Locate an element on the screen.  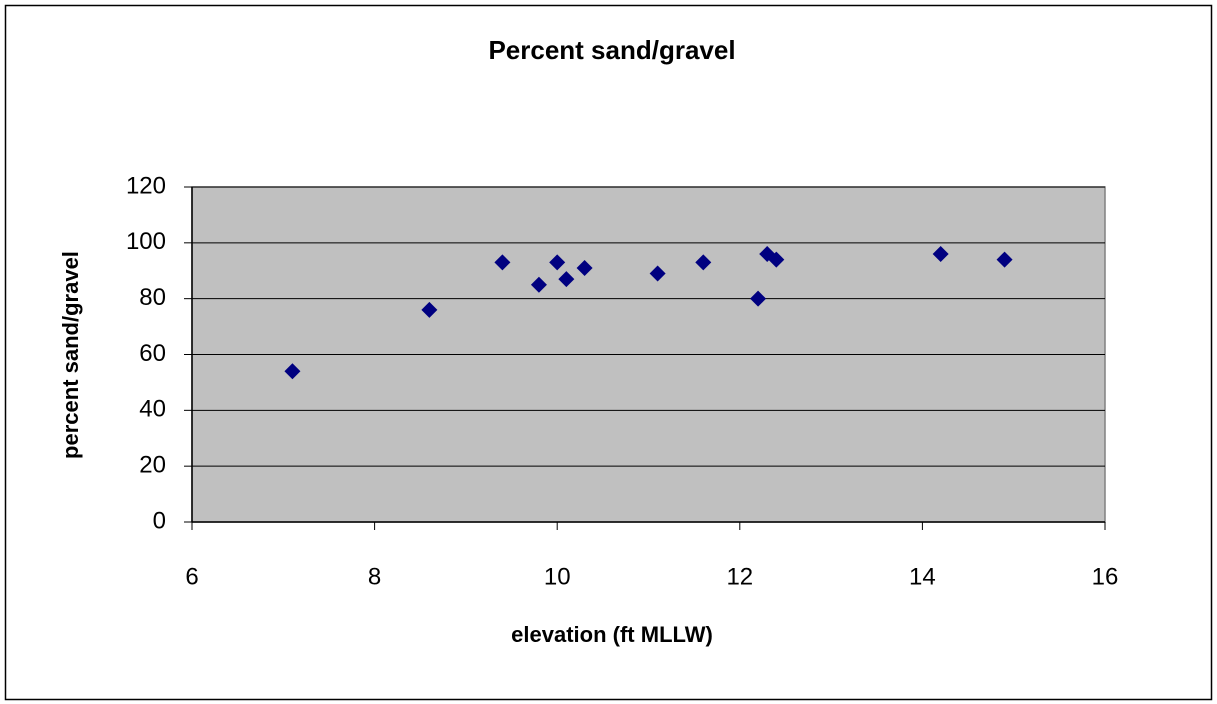
x-tick-label: 8 is located at coordinates (374, 576).